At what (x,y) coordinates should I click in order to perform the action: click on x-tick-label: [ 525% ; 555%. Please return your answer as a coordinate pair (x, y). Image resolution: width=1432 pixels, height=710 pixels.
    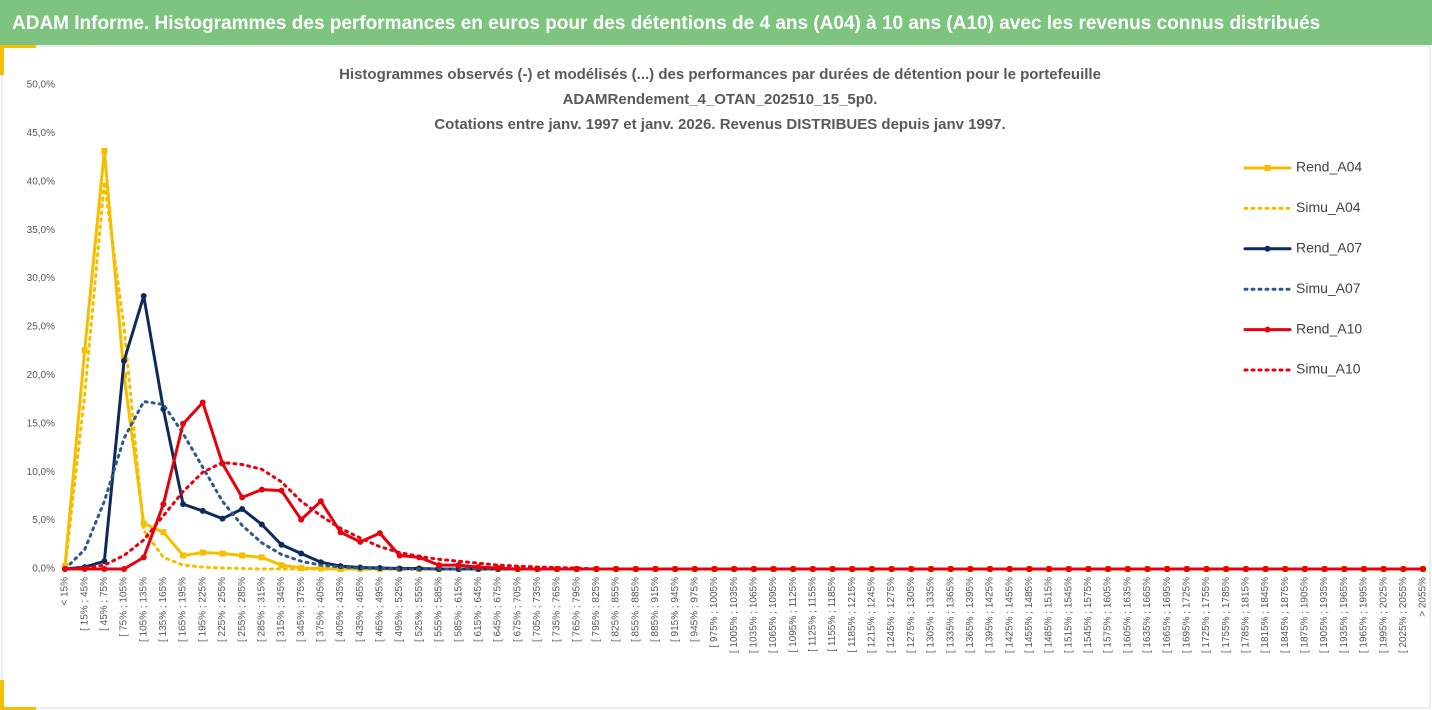
    Looking at the image, I should click on (419, 609).